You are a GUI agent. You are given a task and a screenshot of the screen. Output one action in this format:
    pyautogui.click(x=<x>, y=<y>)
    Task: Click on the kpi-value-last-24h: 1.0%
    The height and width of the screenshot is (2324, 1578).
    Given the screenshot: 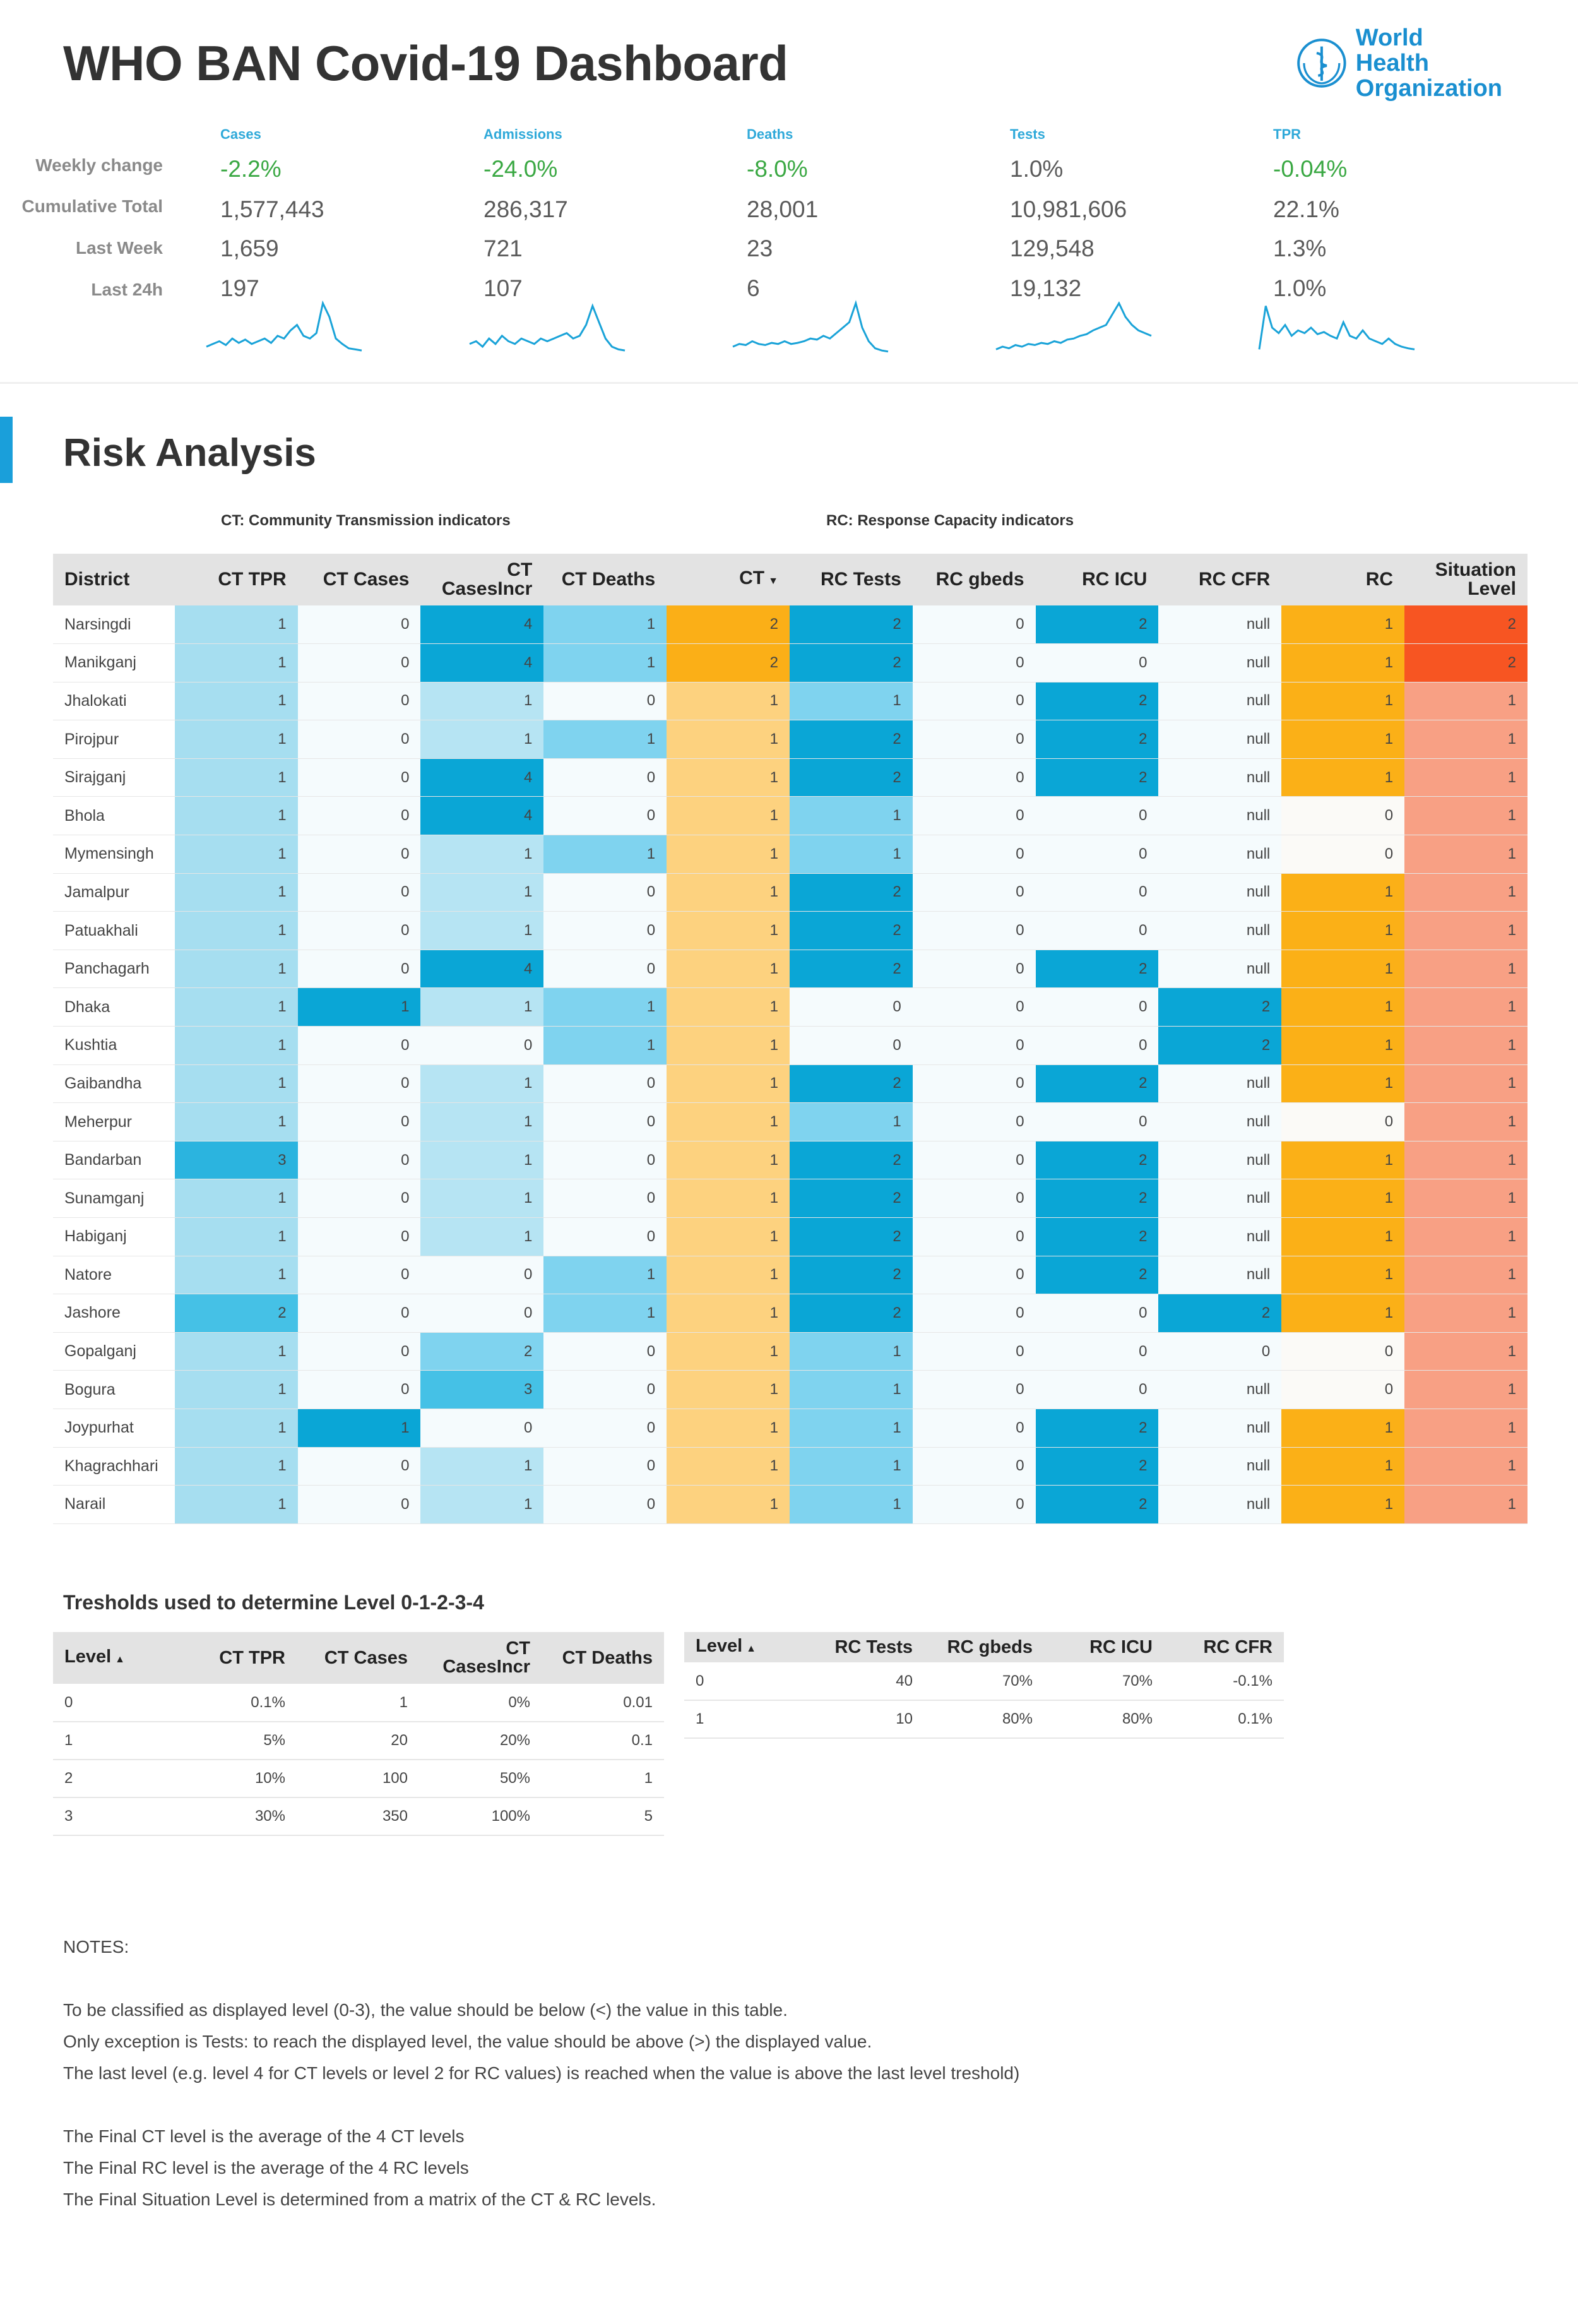 What is the action you would take?
    pyautogui.click(x=1300, y=288)
    